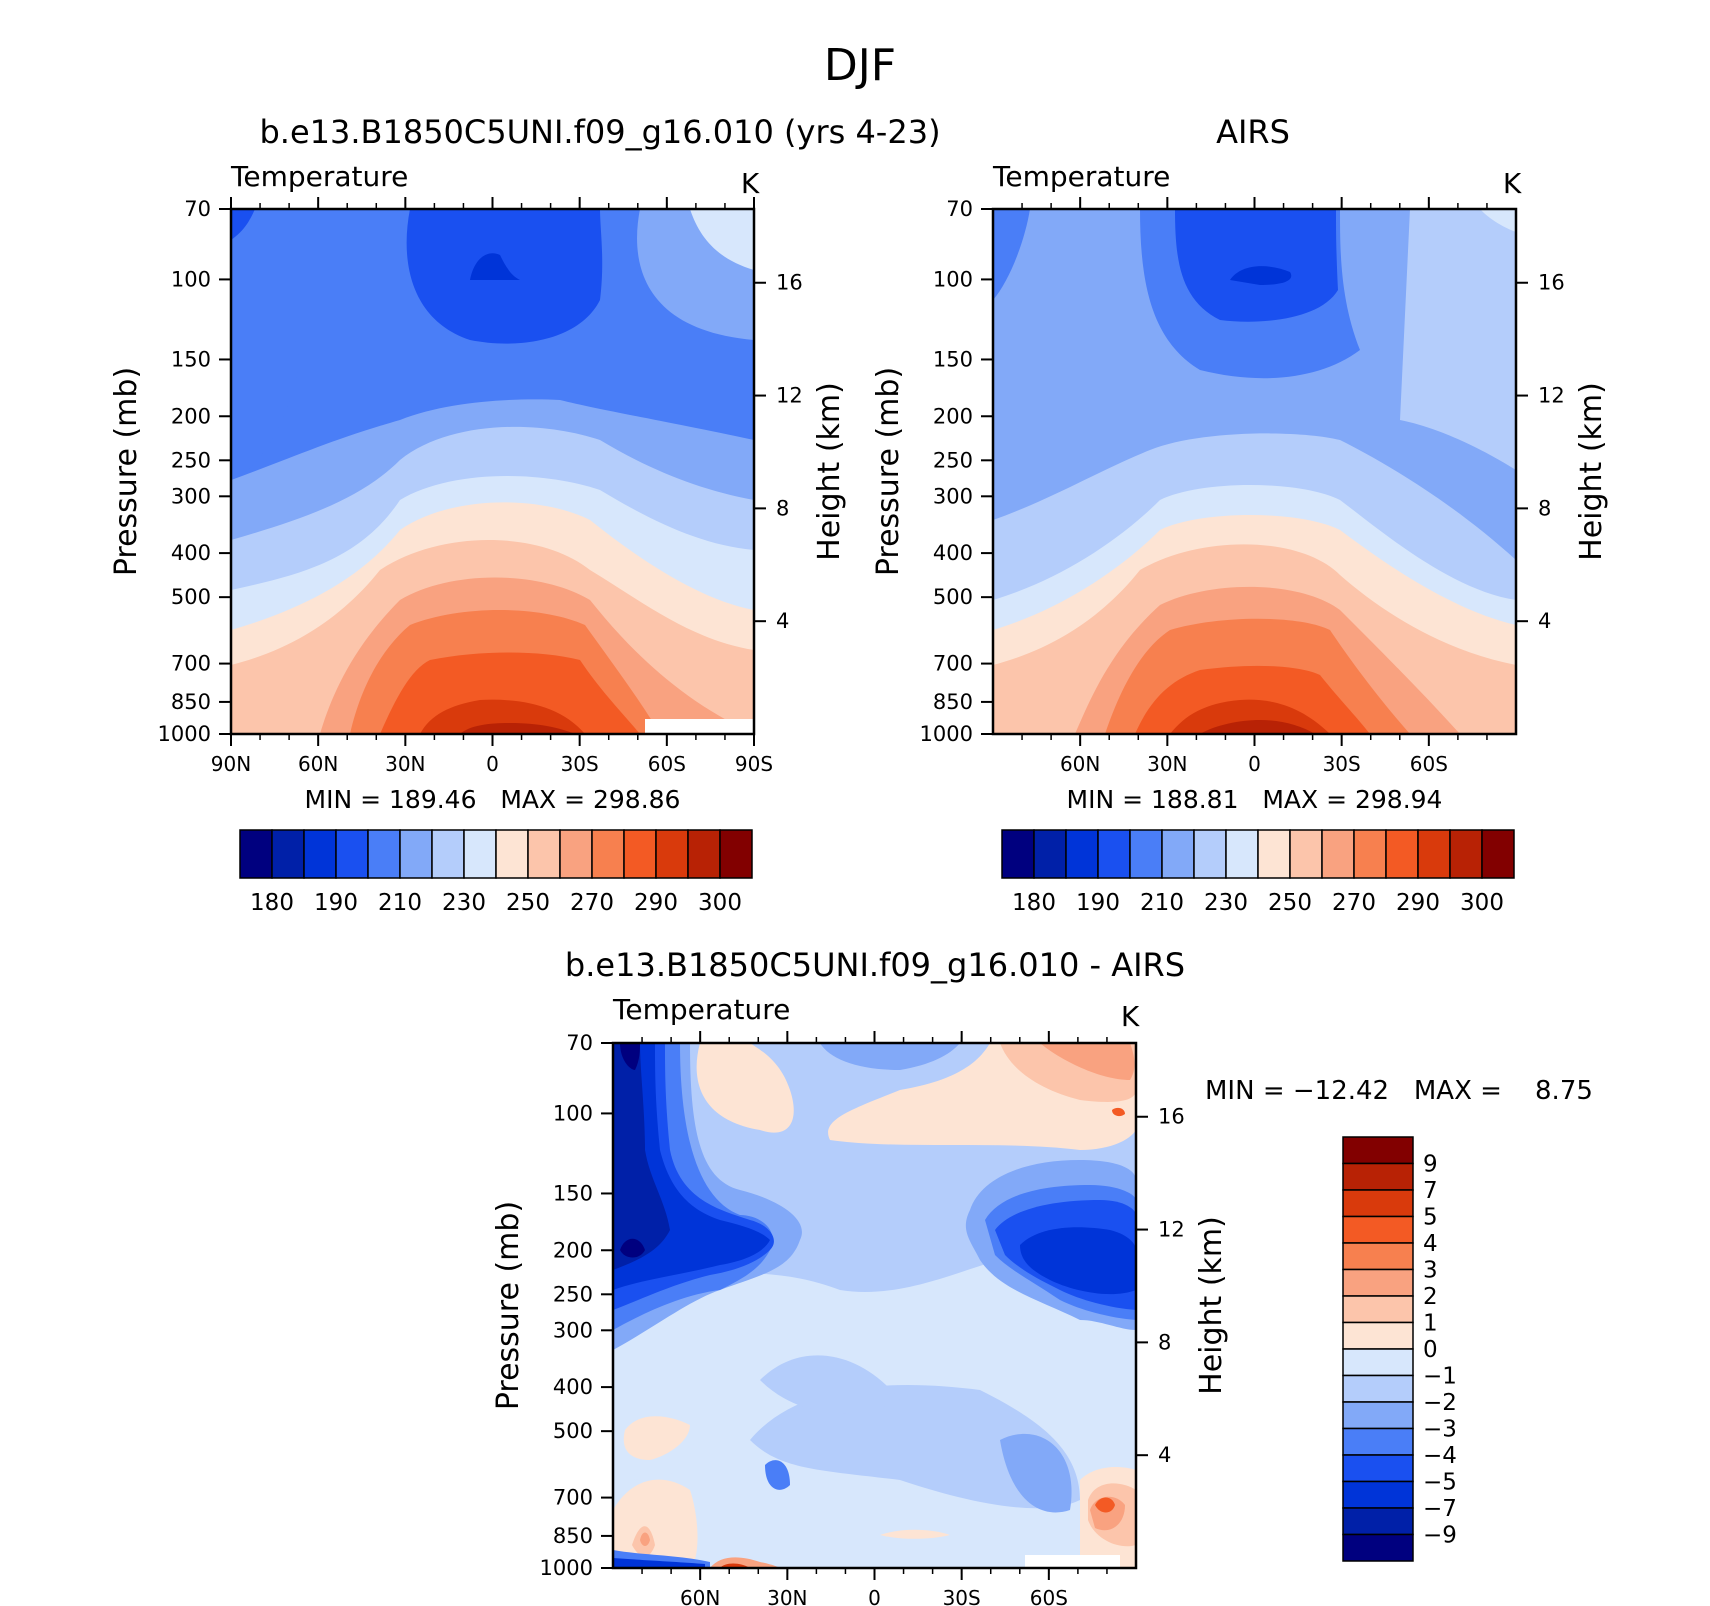 The width and height of the screenshot is (1710, 1606). What do you see at coordinates (1512, 183) in the screenshot?
I see `panel-obs-units: K` at bounding box center [1512, 183].